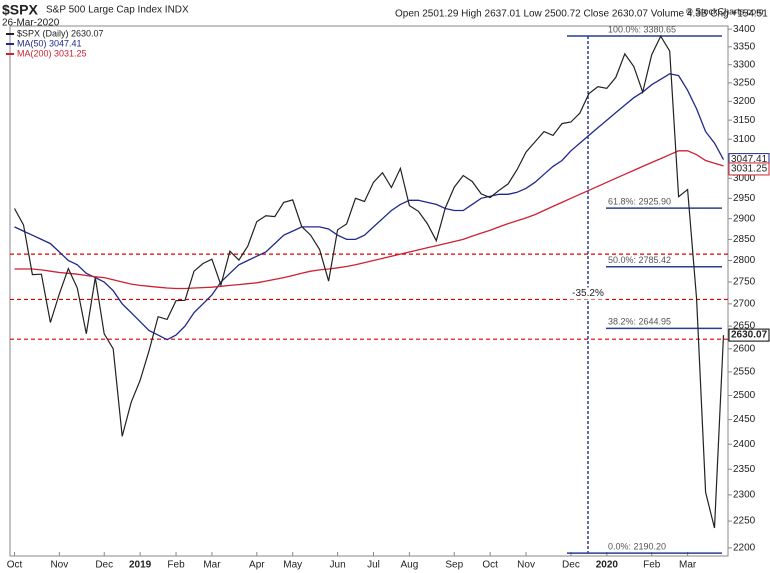 This screenshot has height=573, width=770. I want to click on annotation: -35.2%, so click(588, 293).